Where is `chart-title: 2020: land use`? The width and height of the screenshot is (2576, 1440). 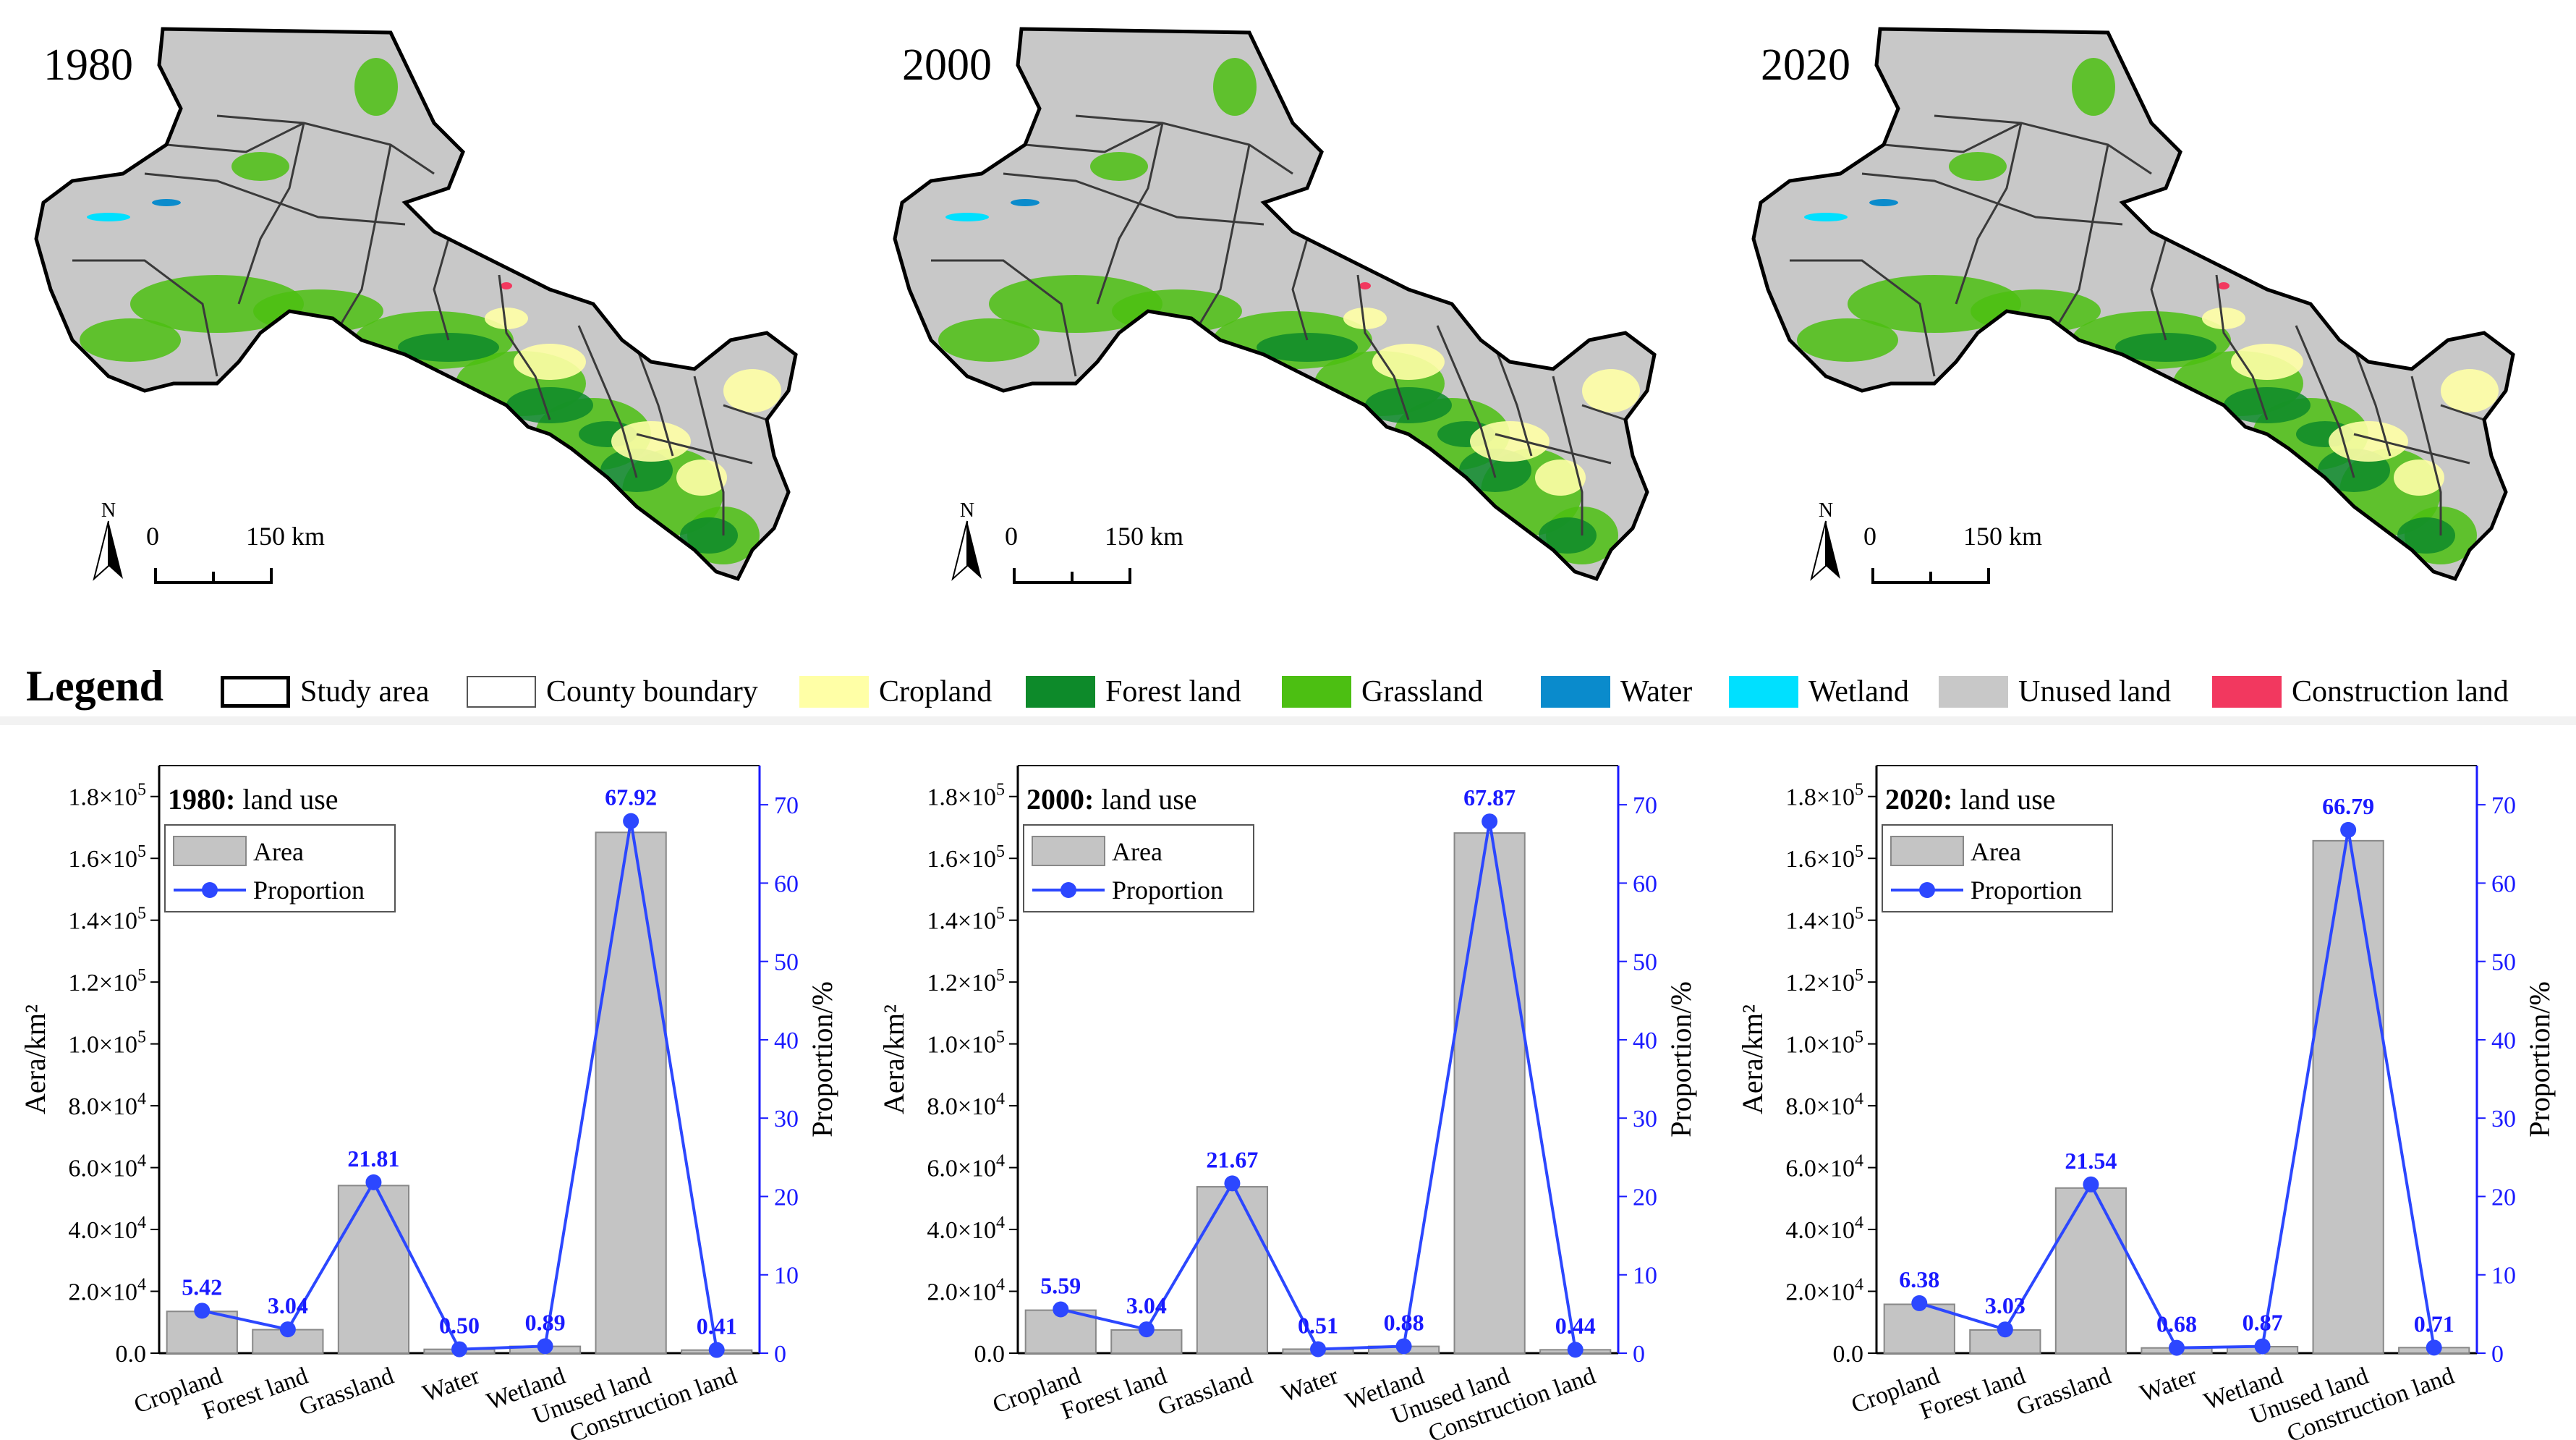 chart-title: 2020: land use is located at coordinates (1970, 799).